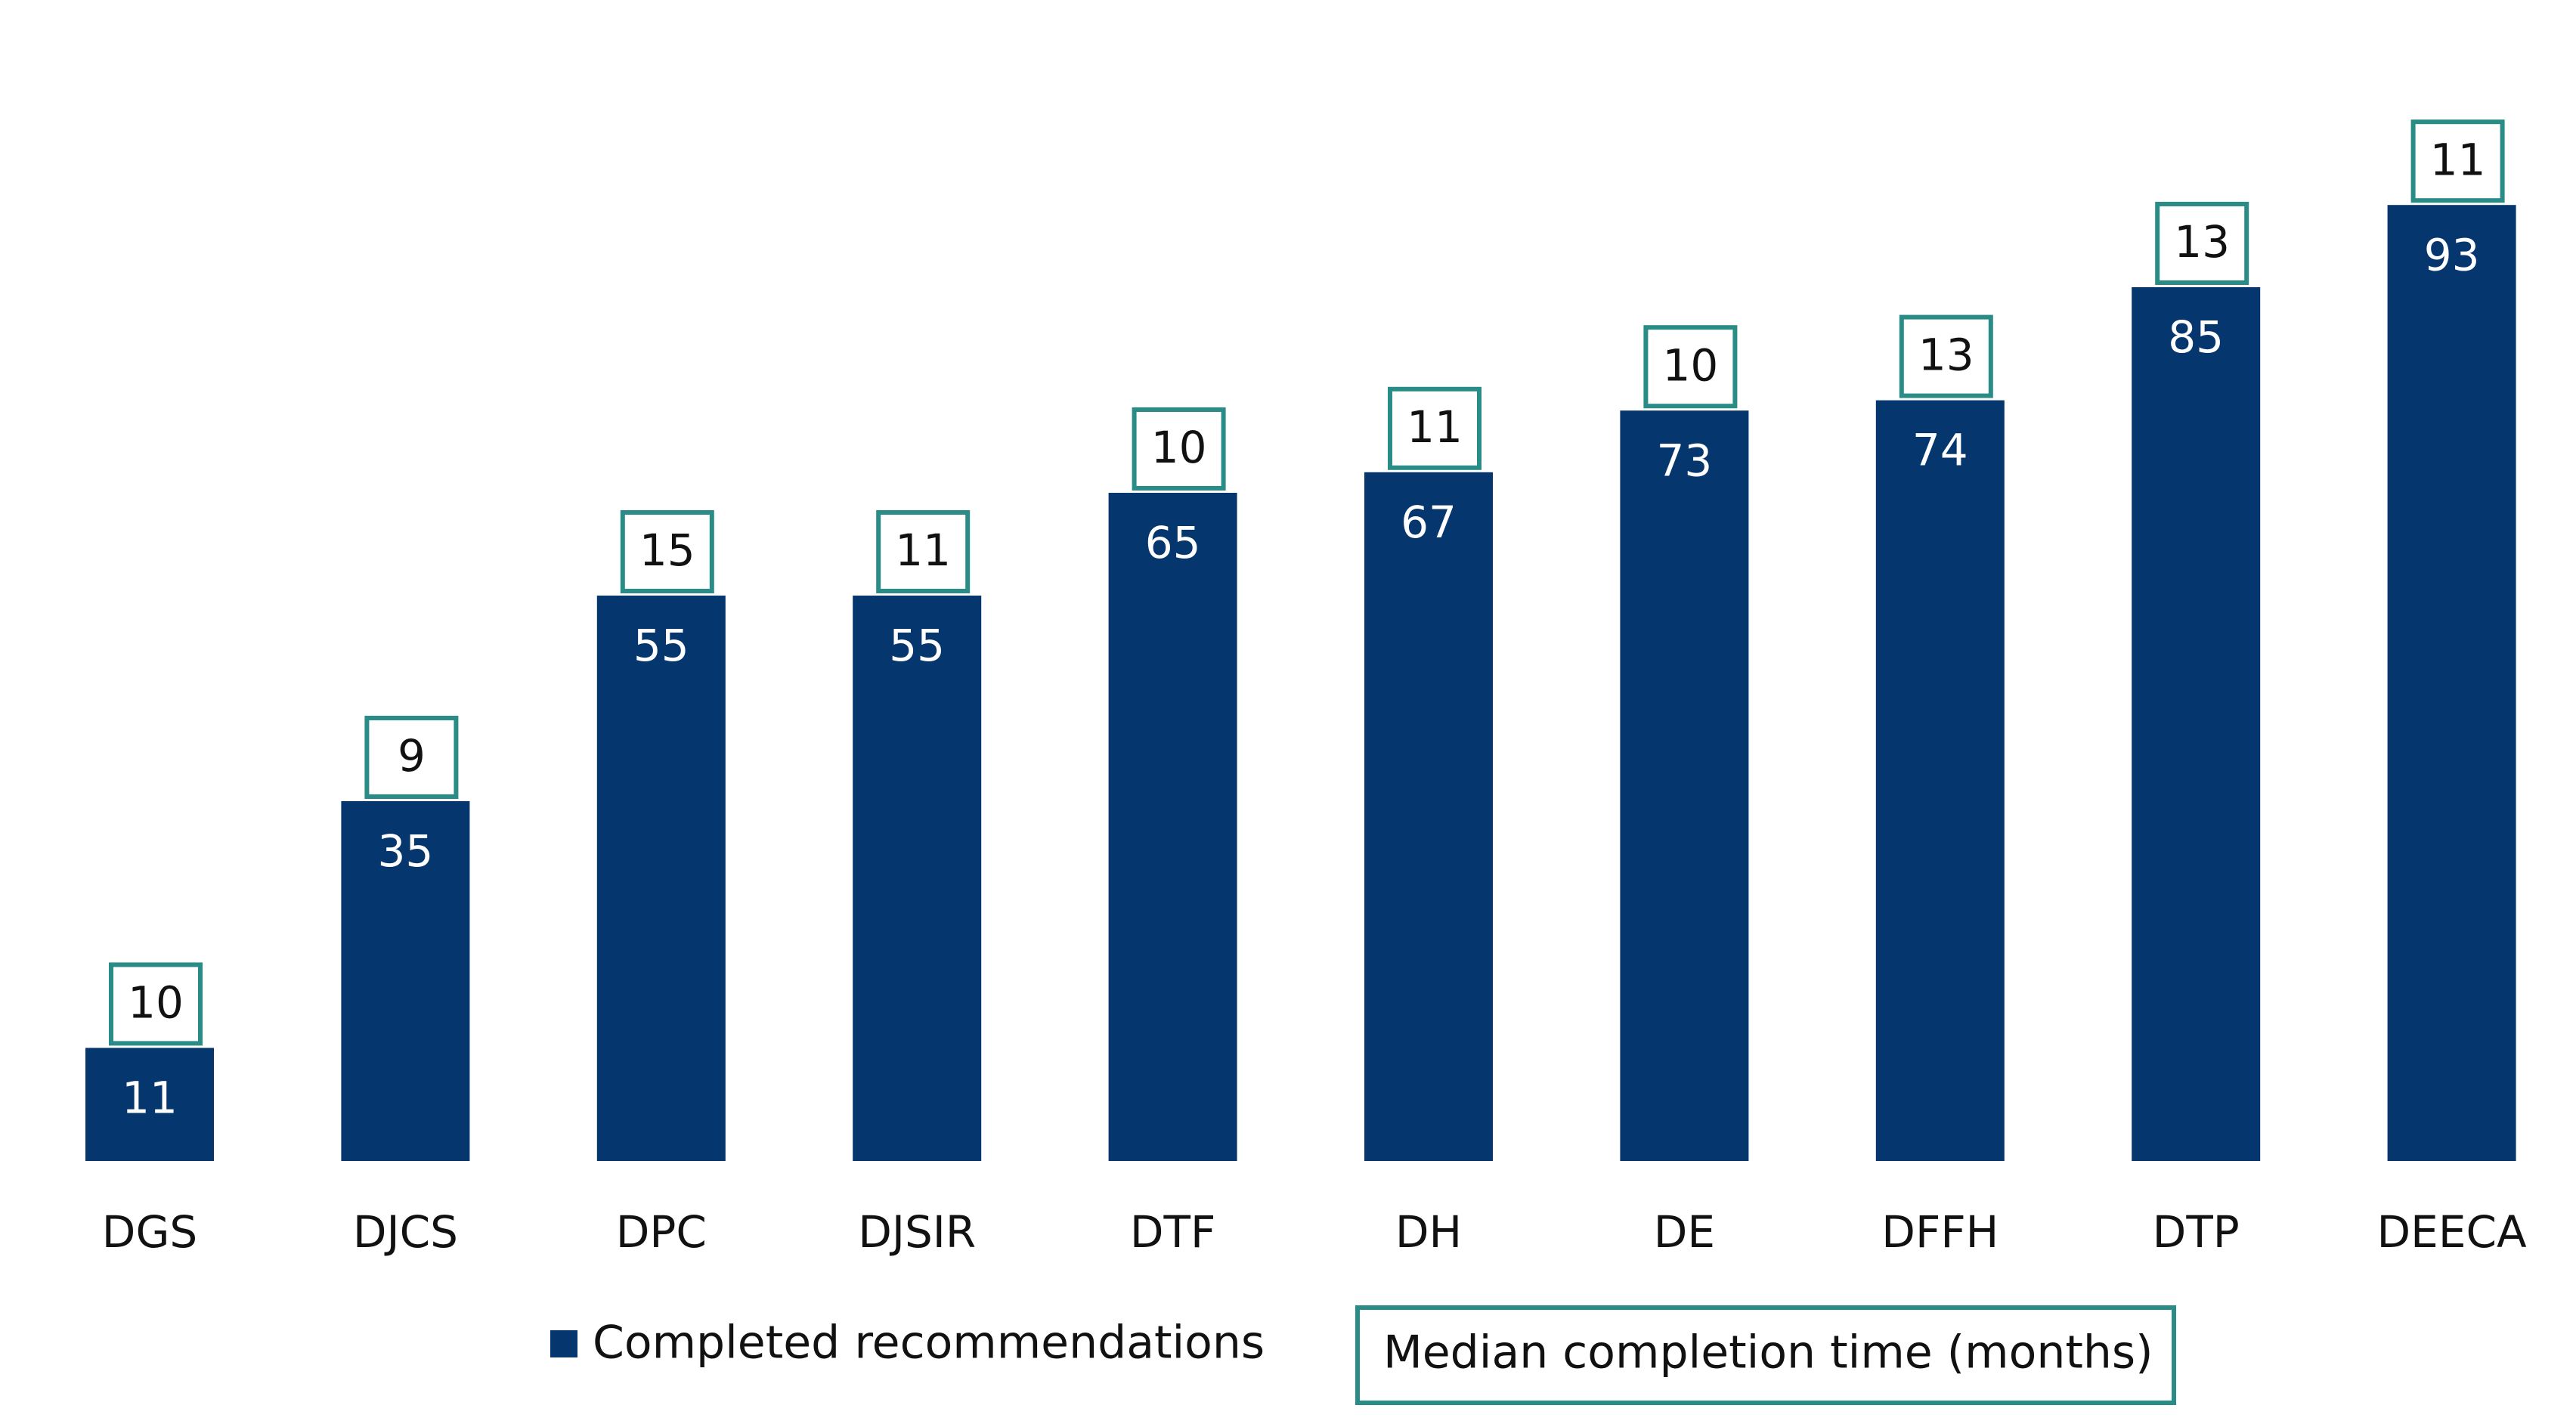 This screenshot has height=1427, width=2576. Describe the element at coordinates (917, 878) in the screenshot. I see `bar-djsir` at that location.